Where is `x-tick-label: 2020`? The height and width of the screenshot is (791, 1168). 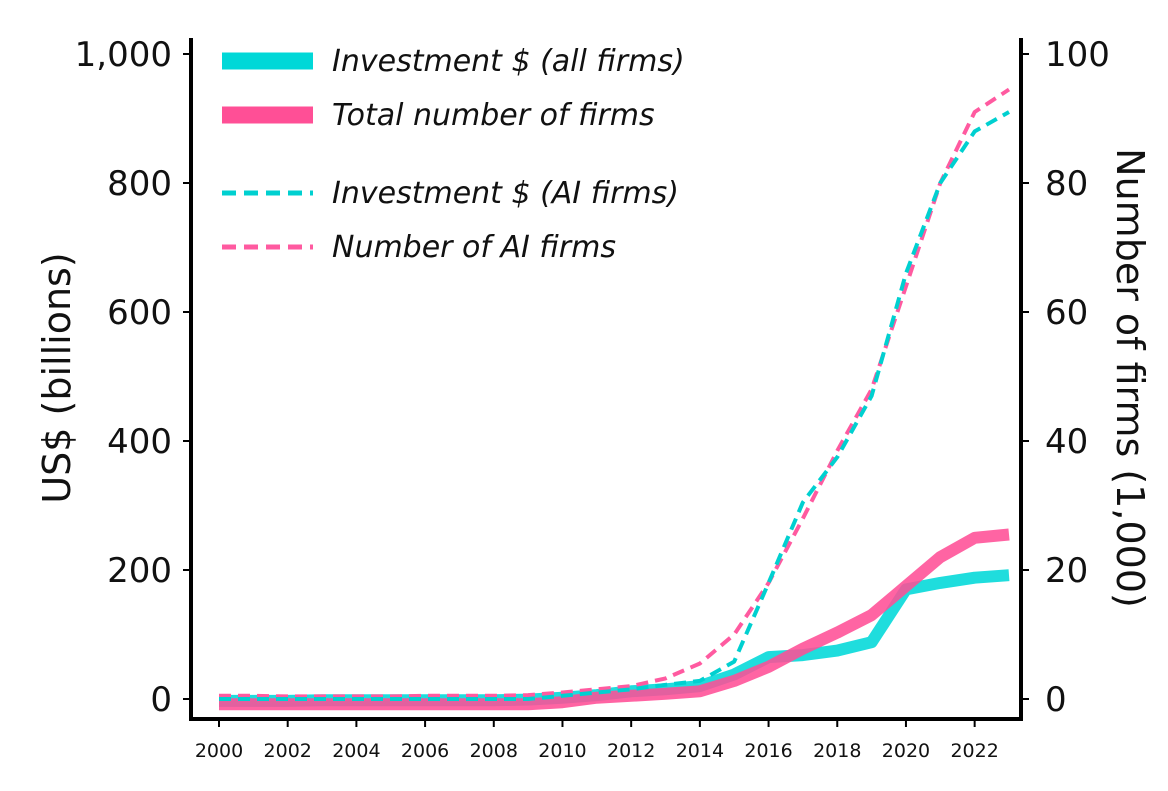 x-tick-label: 2020 is located at coordinates (906, 751).